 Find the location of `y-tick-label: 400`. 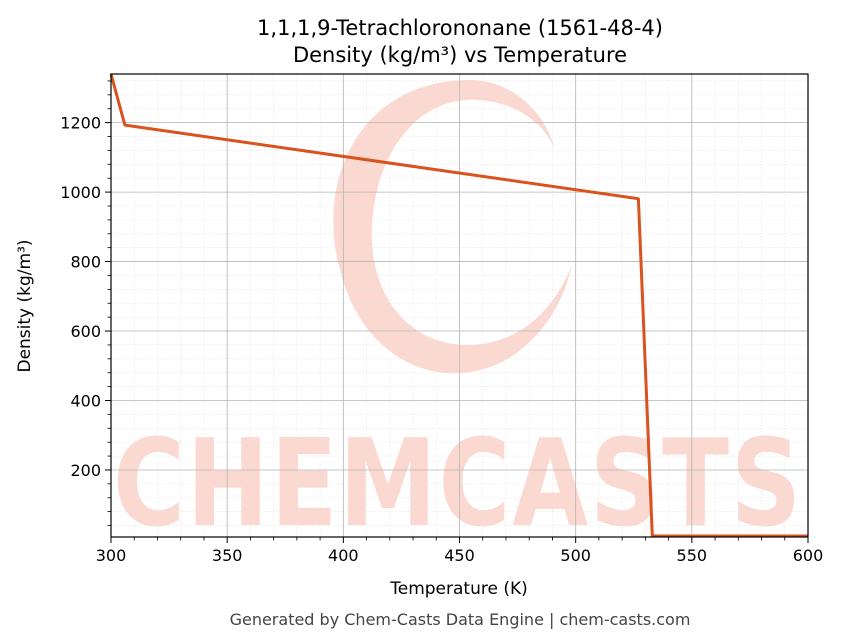

y-tick-label: 400 is located at coordinates (85, 400).